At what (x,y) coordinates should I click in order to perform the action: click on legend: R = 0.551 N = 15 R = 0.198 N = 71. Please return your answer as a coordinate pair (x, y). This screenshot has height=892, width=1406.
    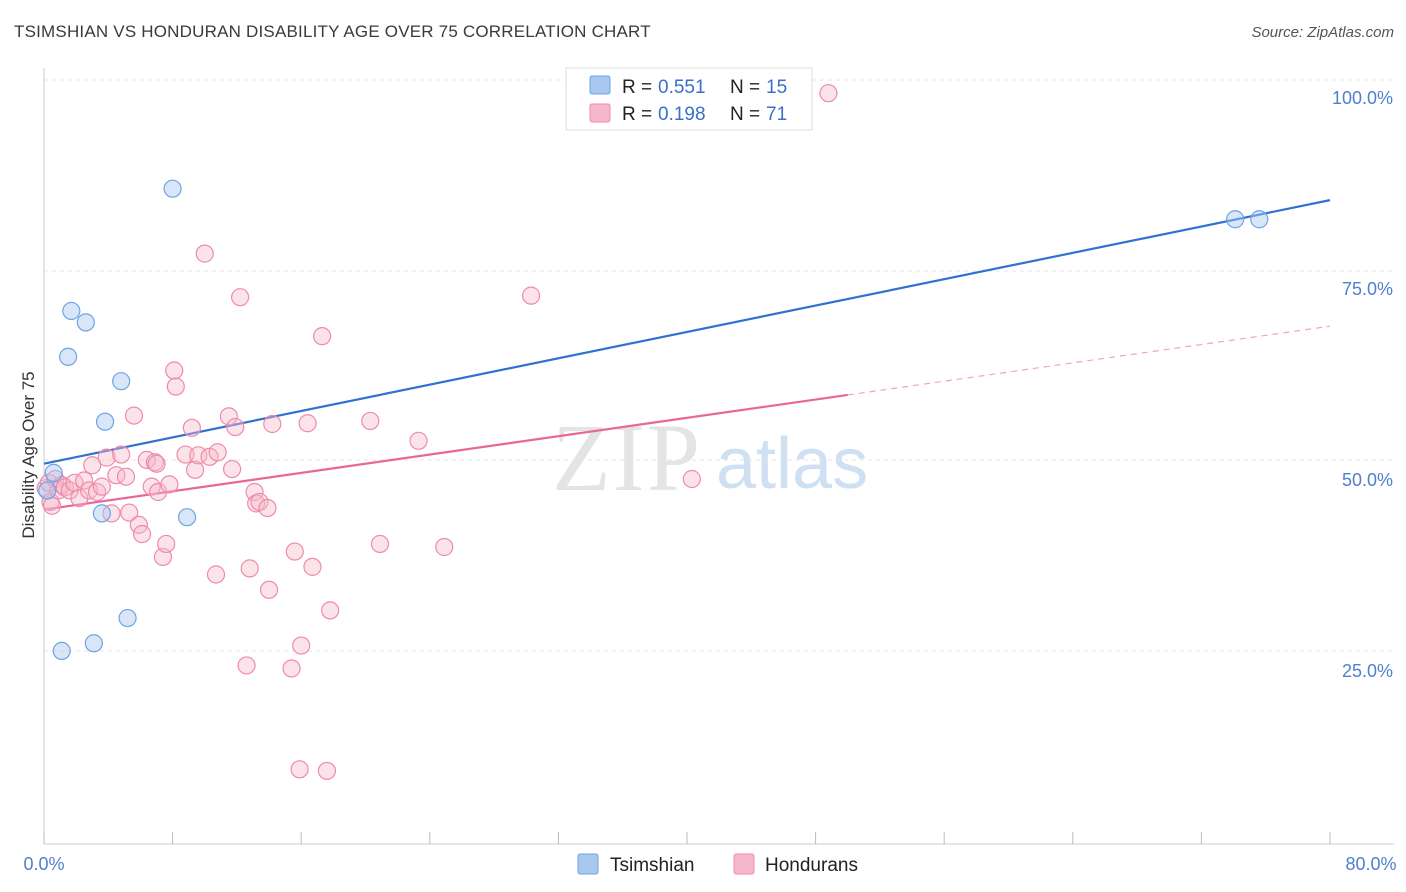
    Looking at the image, I should click on (689, 99).